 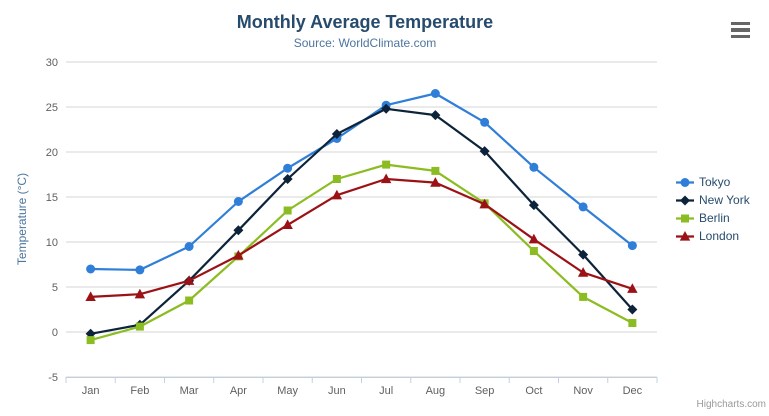 I want to click on x-axis-label: Dec, so click(x=633, y=391).